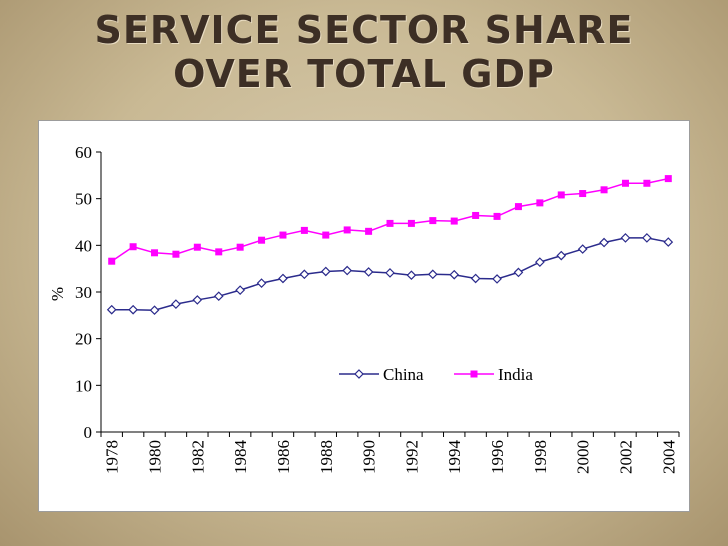  What do you see at coordinates (411, 457) in the screenshot?
I see `x-tick-label: 1992` at bounding box center [411, 457].